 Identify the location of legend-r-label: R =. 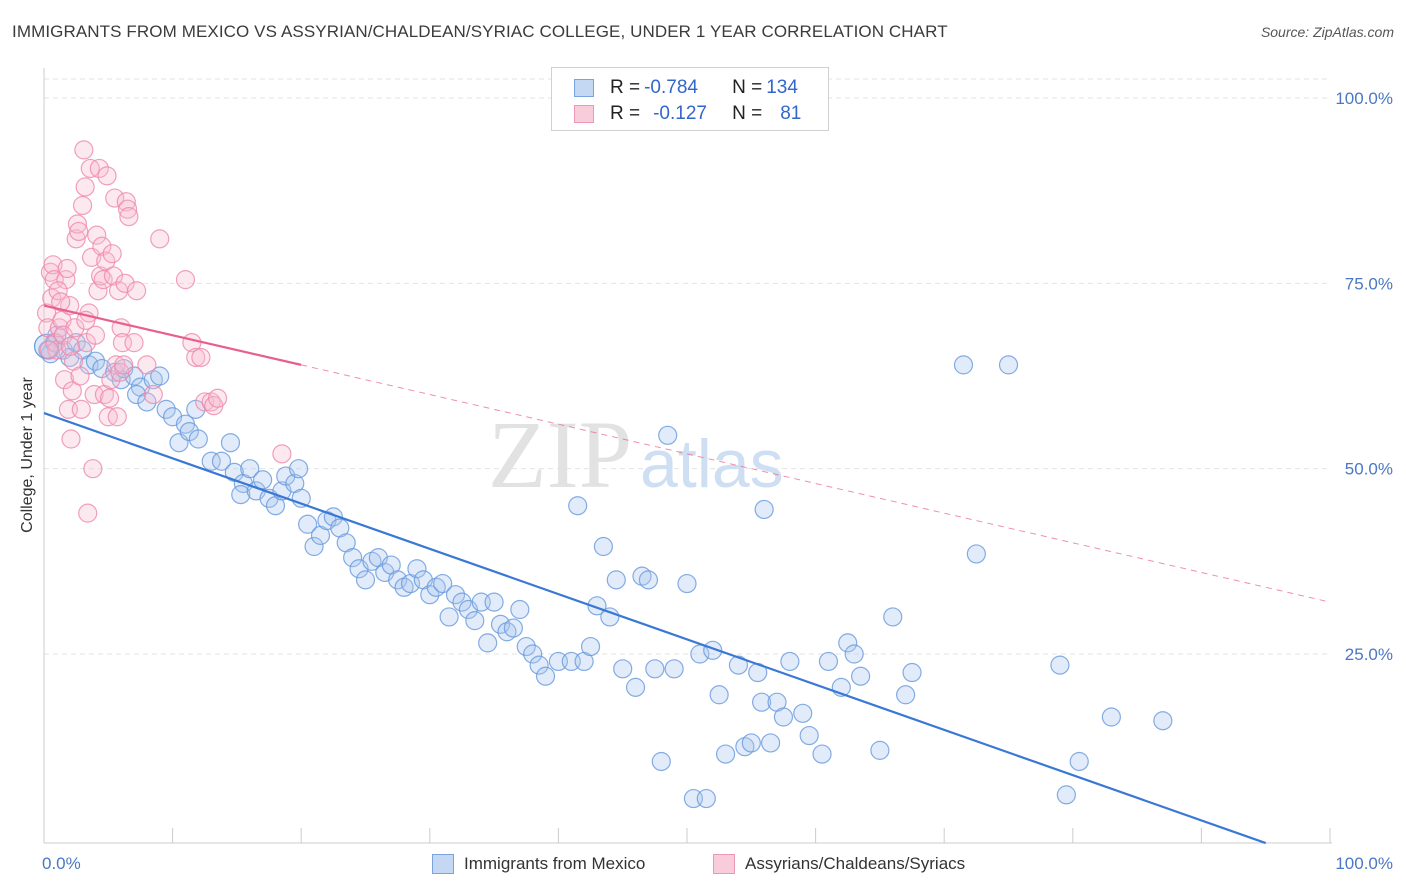
(625, 87).